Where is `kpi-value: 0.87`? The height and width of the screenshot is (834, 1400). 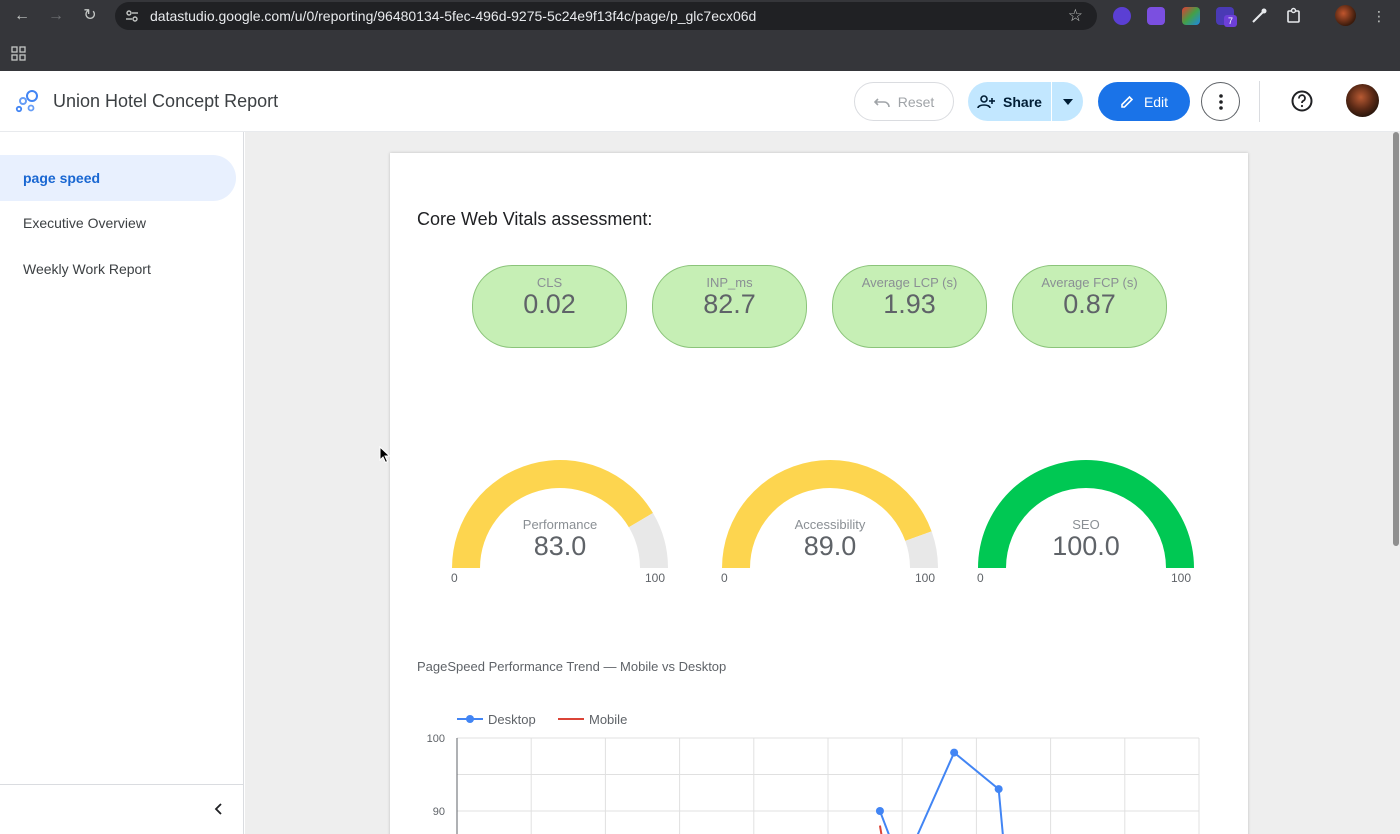 kpi-value: 0.87 is located at coordinates (1089, 304).